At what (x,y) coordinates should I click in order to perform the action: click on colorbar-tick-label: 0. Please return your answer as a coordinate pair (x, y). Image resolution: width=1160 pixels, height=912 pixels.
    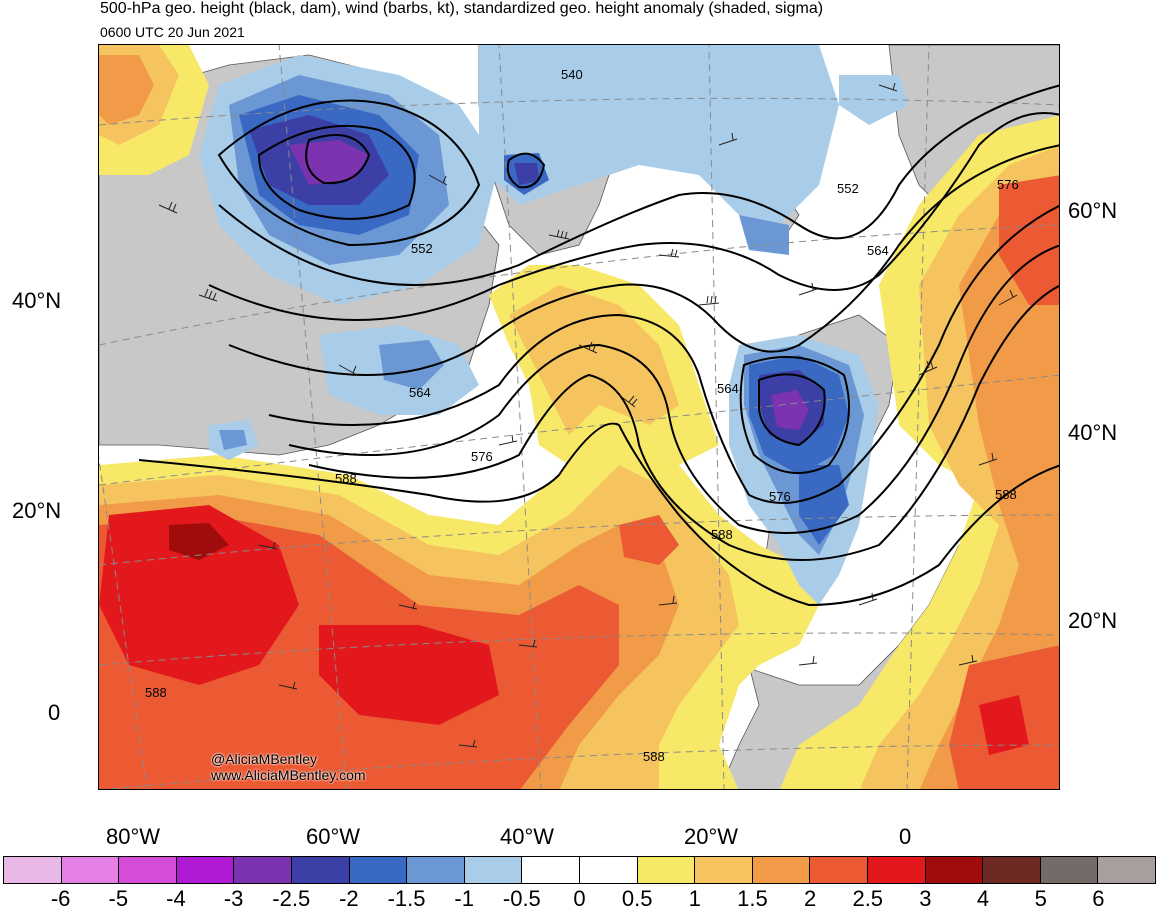
    Looking at the image, I should click on (579, 898).